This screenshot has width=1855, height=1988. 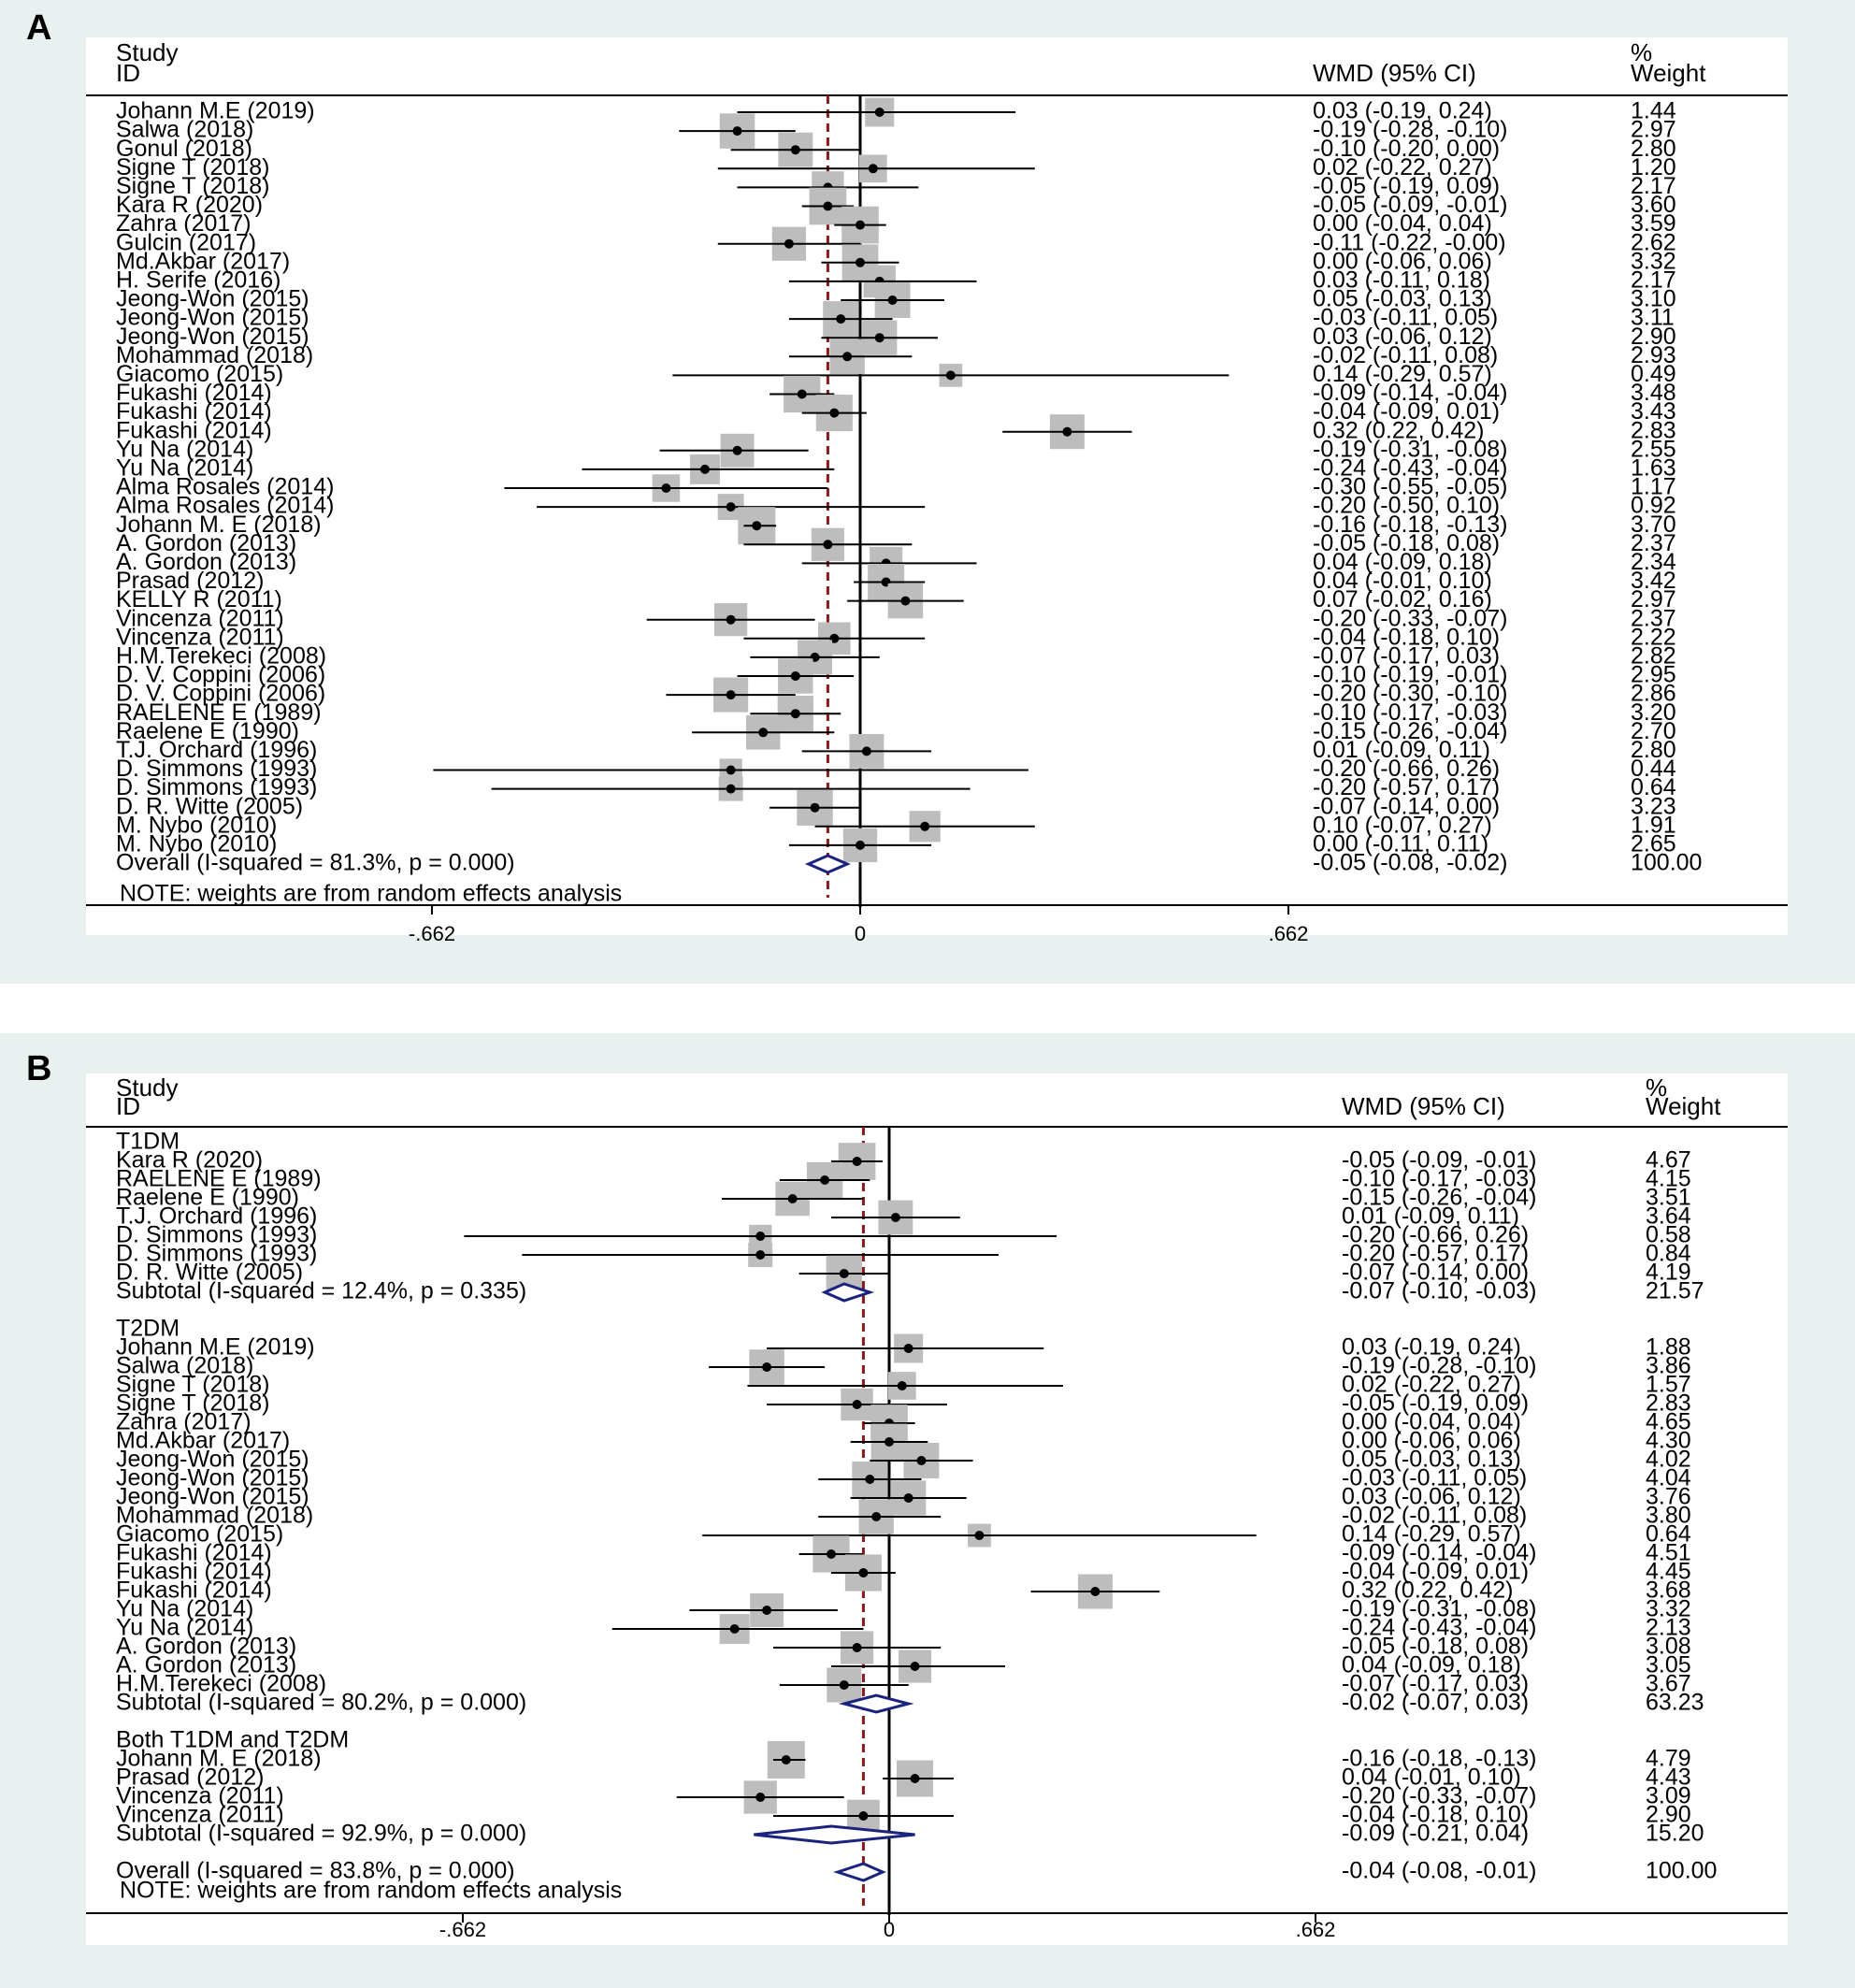 I want to click on weight-text: 0.84, so click(x=1668, y=1254).